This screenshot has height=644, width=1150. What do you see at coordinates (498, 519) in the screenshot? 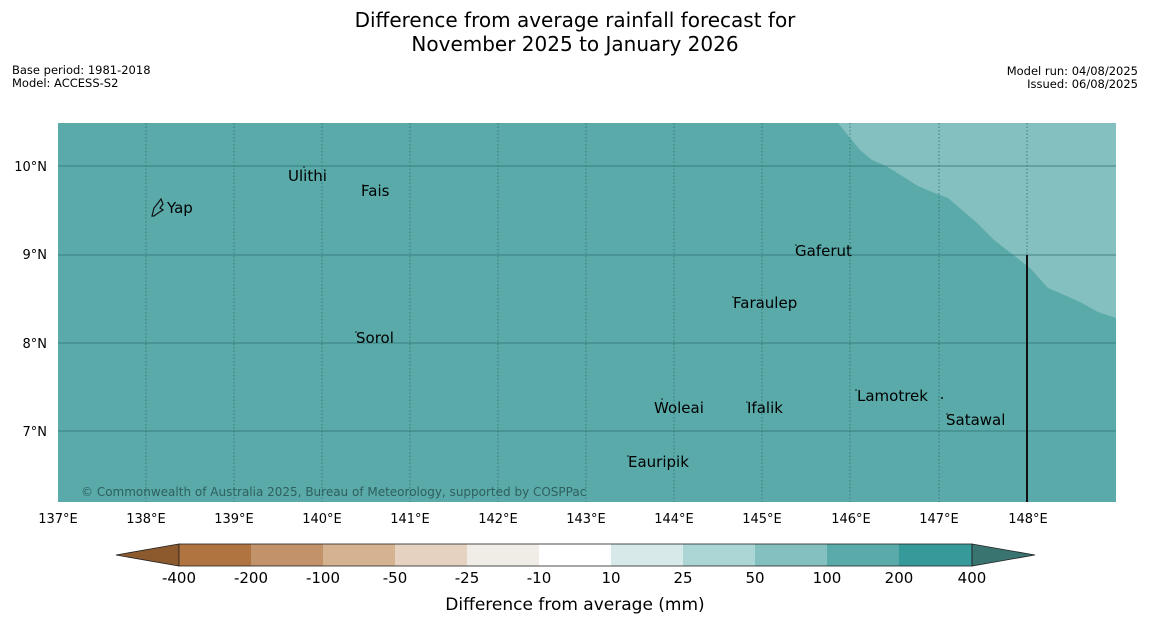
I see `lon-tick-142e: 142°E` at bounding box center [498, 519].